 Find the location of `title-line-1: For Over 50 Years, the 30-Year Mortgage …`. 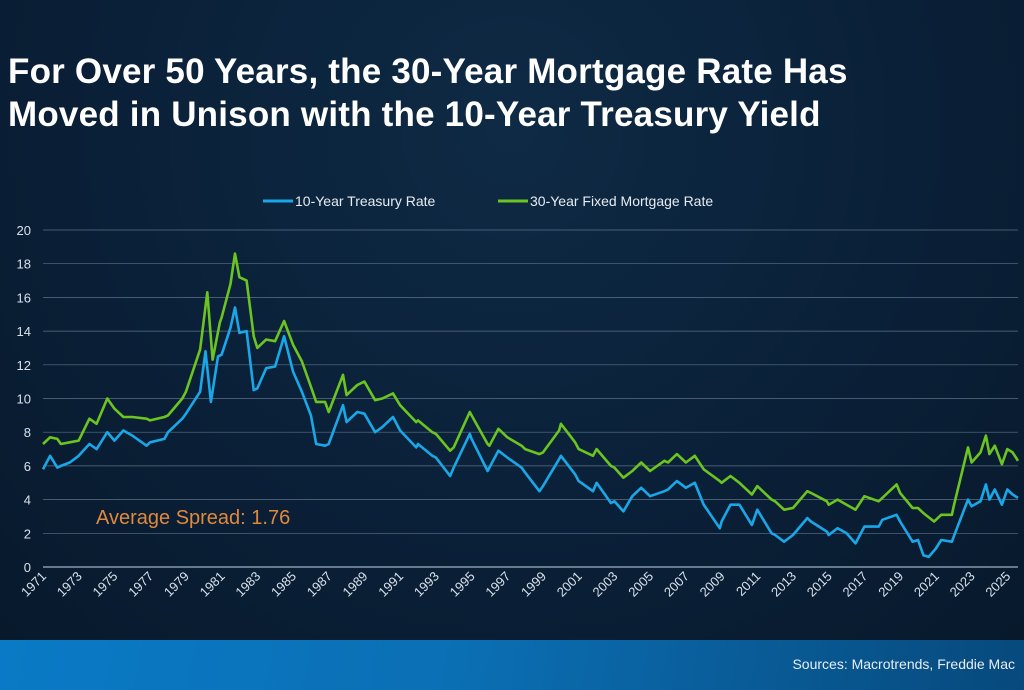

title-line-1: For Over 50 Years, the 30-Year Mortgage … is located at coordinates (428, 71).